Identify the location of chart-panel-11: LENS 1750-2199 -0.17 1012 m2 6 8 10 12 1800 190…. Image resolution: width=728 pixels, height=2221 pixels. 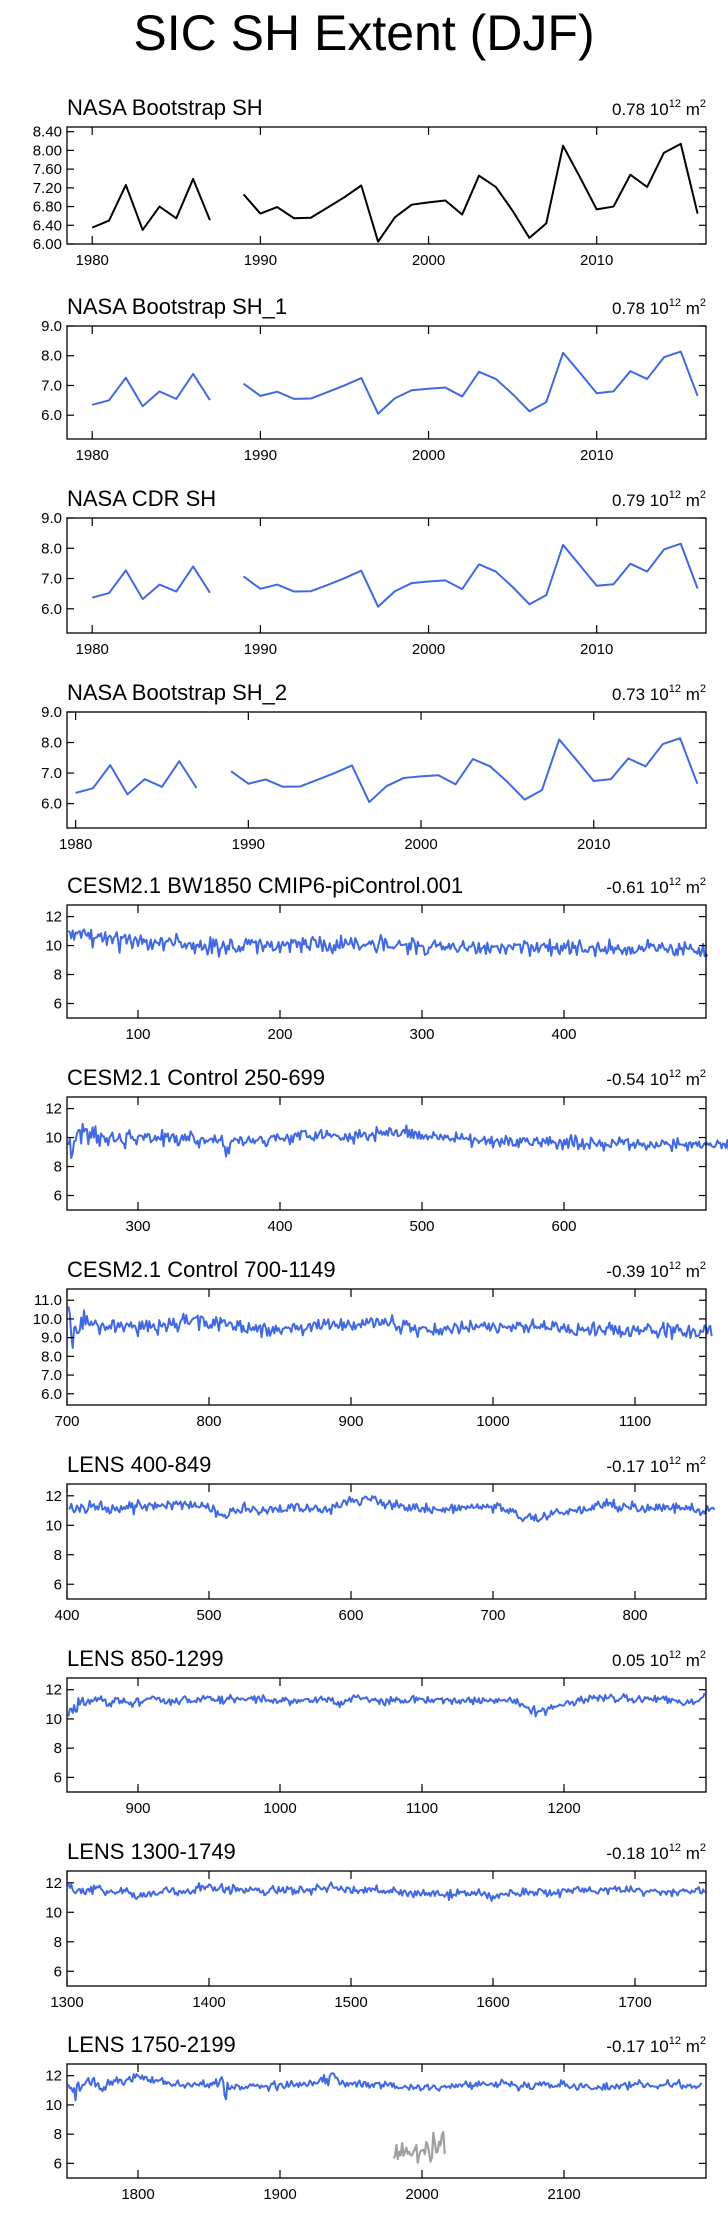
(376, 2117).